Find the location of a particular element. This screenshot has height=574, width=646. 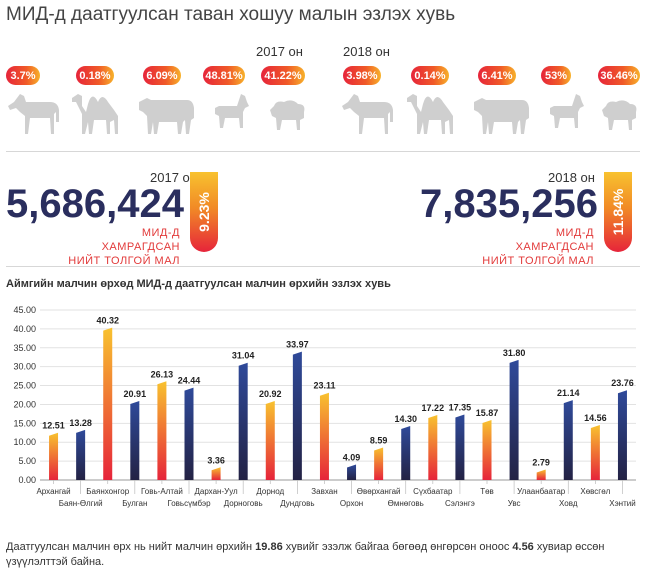

bar-value-label: 20.91 is located at coordinates (135, 394).